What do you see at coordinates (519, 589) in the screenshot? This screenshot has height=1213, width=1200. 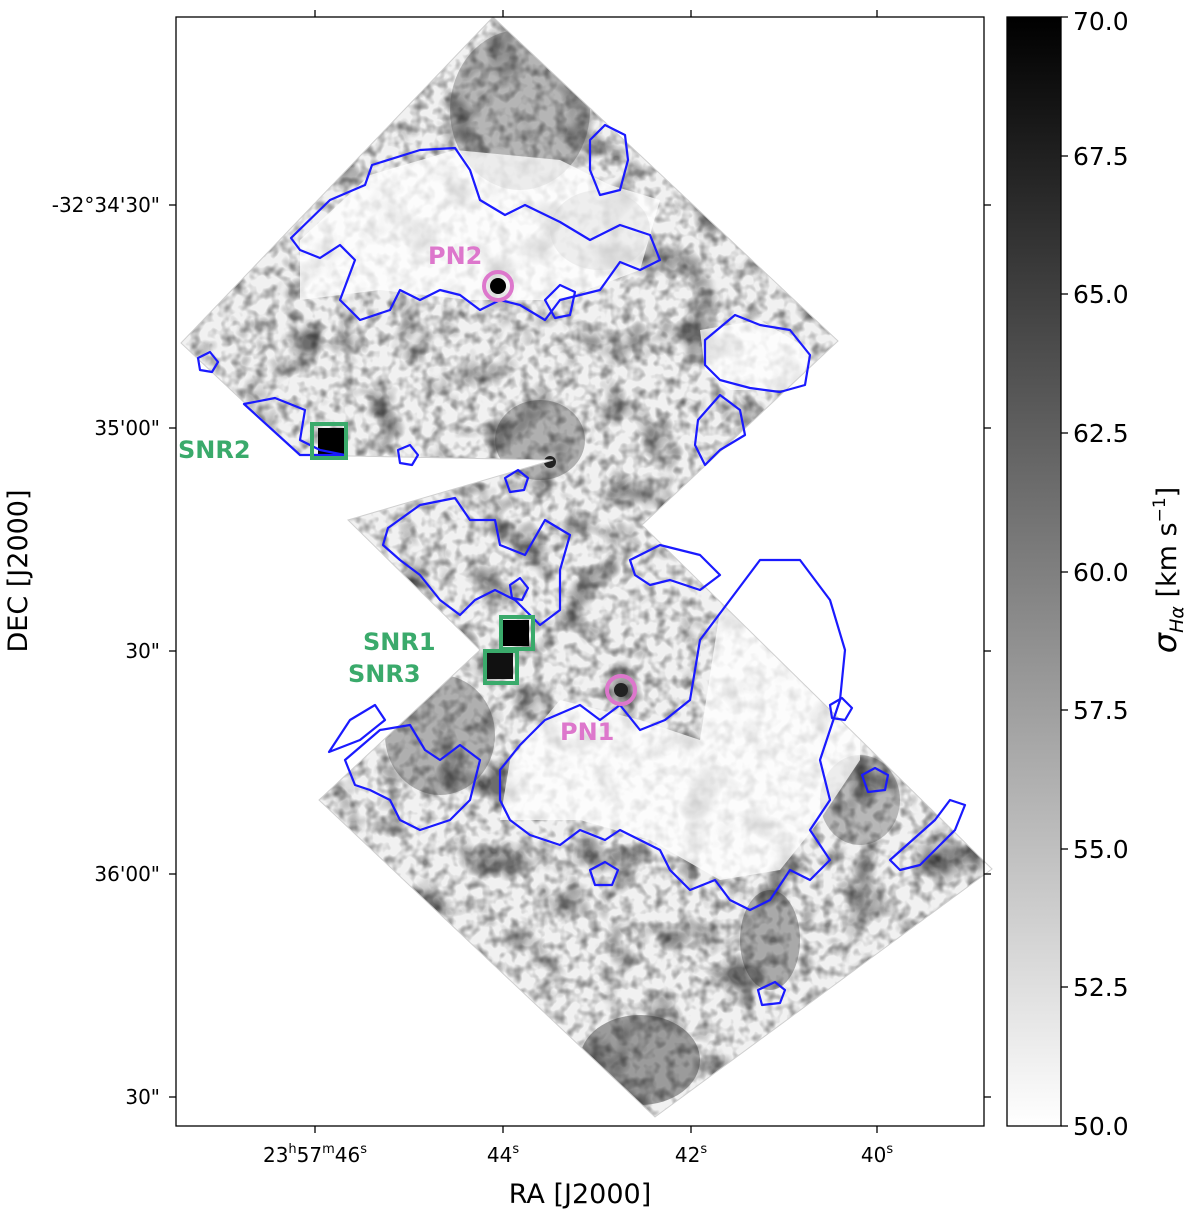 I see `contour-blob-c3` at bounding box center [519, 589].